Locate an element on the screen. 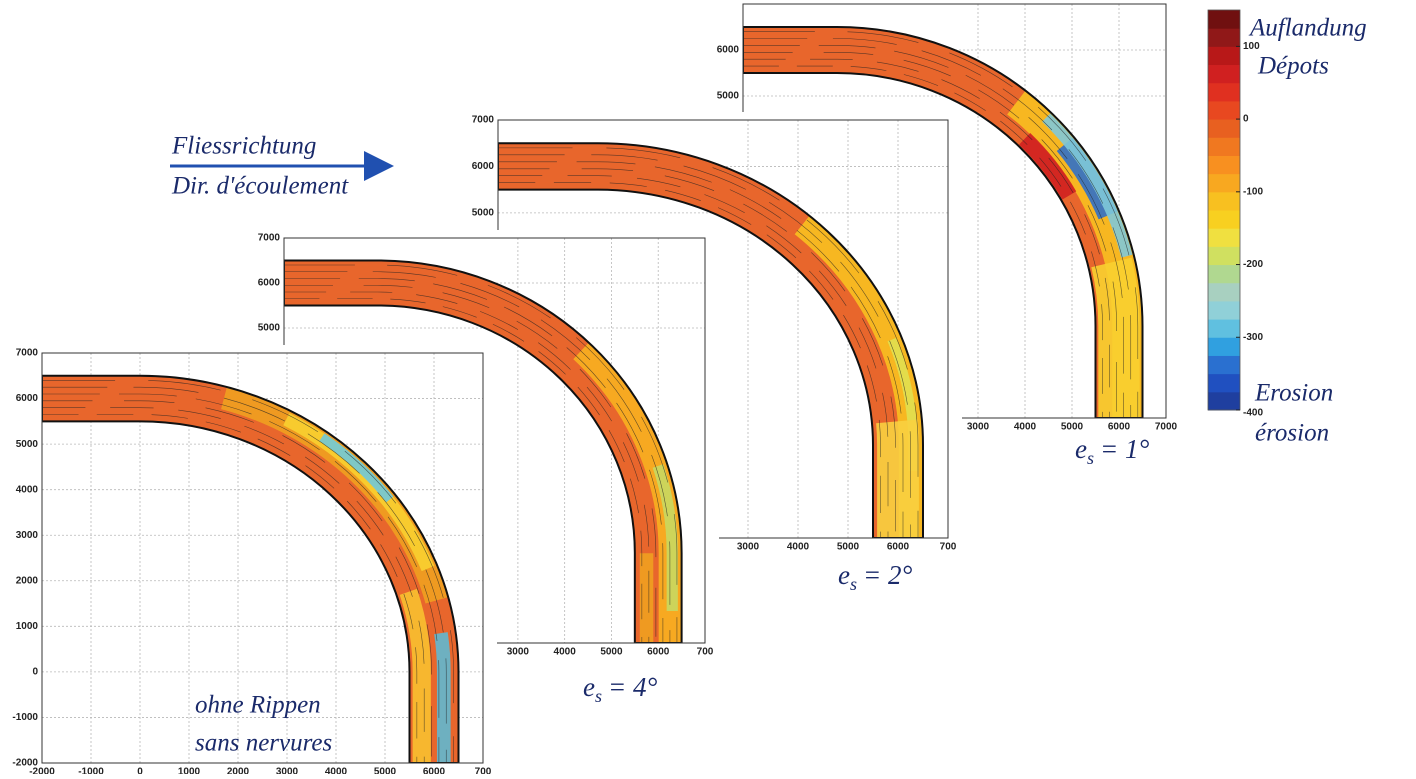  y-tick-label: 3000 is located at coordinates (27, 535).